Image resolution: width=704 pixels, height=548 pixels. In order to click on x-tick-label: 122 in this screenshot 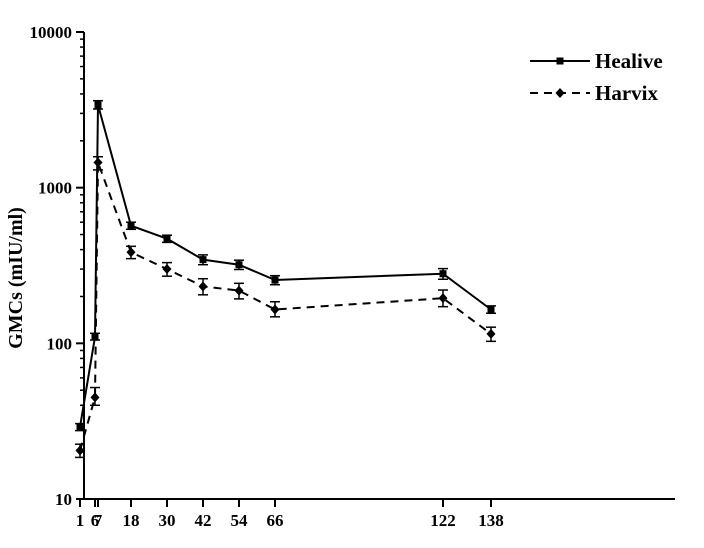, I will do `click(443, 520)`.